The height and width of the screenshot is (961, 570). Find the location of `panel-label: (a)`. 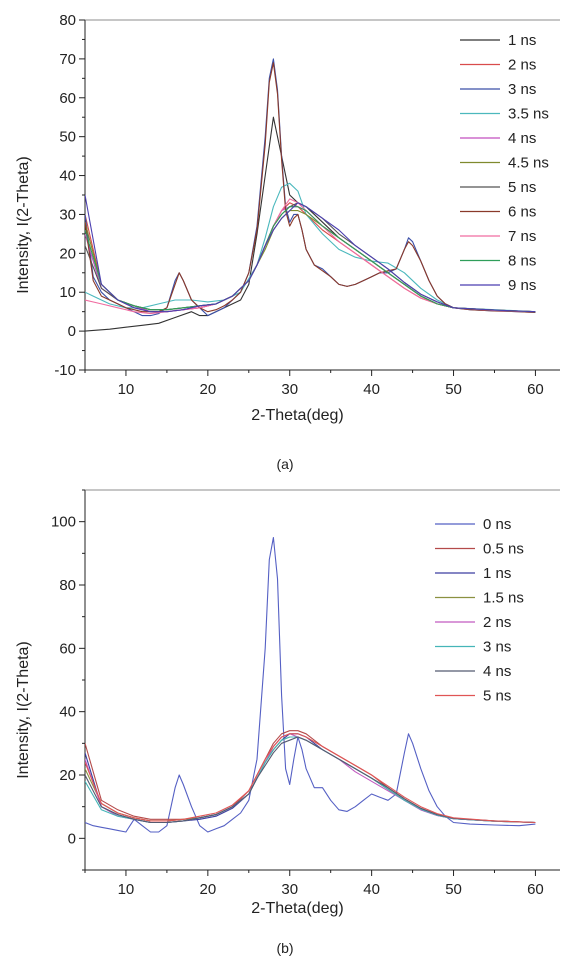

panel-label: (a) is located at coordinates (284, 464).